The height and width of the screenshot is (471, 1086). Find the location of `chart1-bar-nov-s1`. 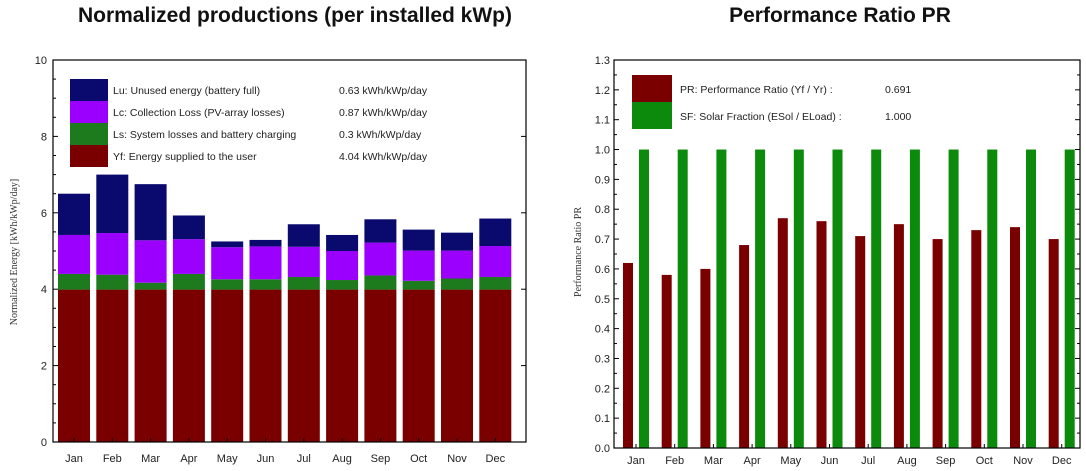

chart1-bar-nov-s1 is located at coordinates (457, 284).